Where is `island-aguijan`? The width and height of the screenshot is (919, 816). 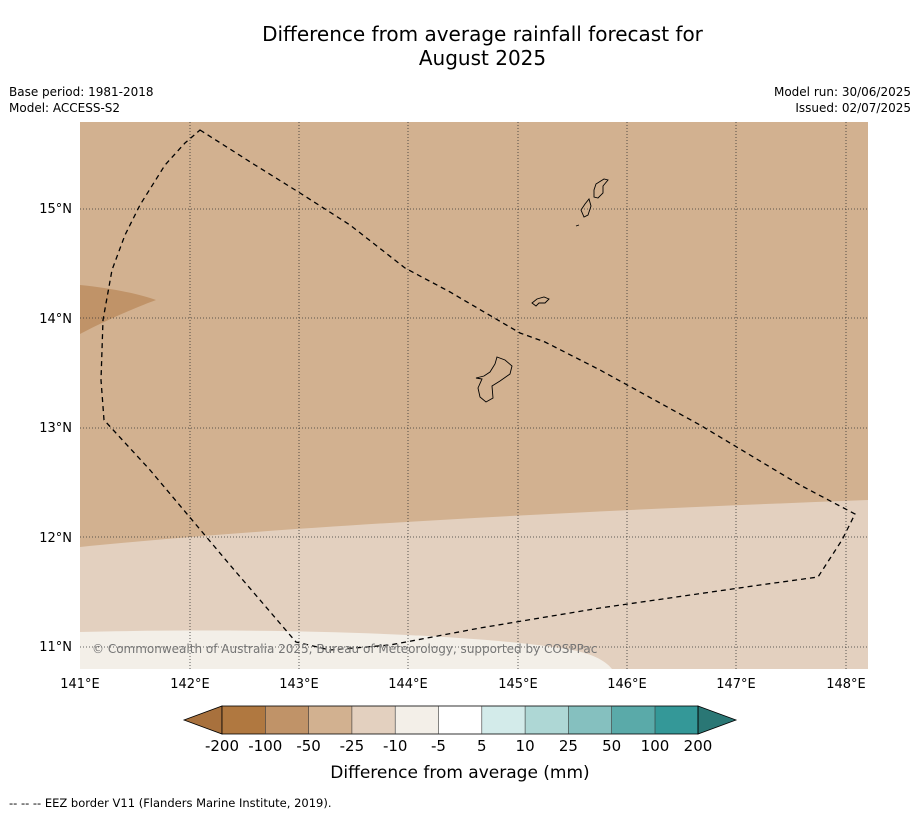
island-aguijan is located at coordinates (577, 225).